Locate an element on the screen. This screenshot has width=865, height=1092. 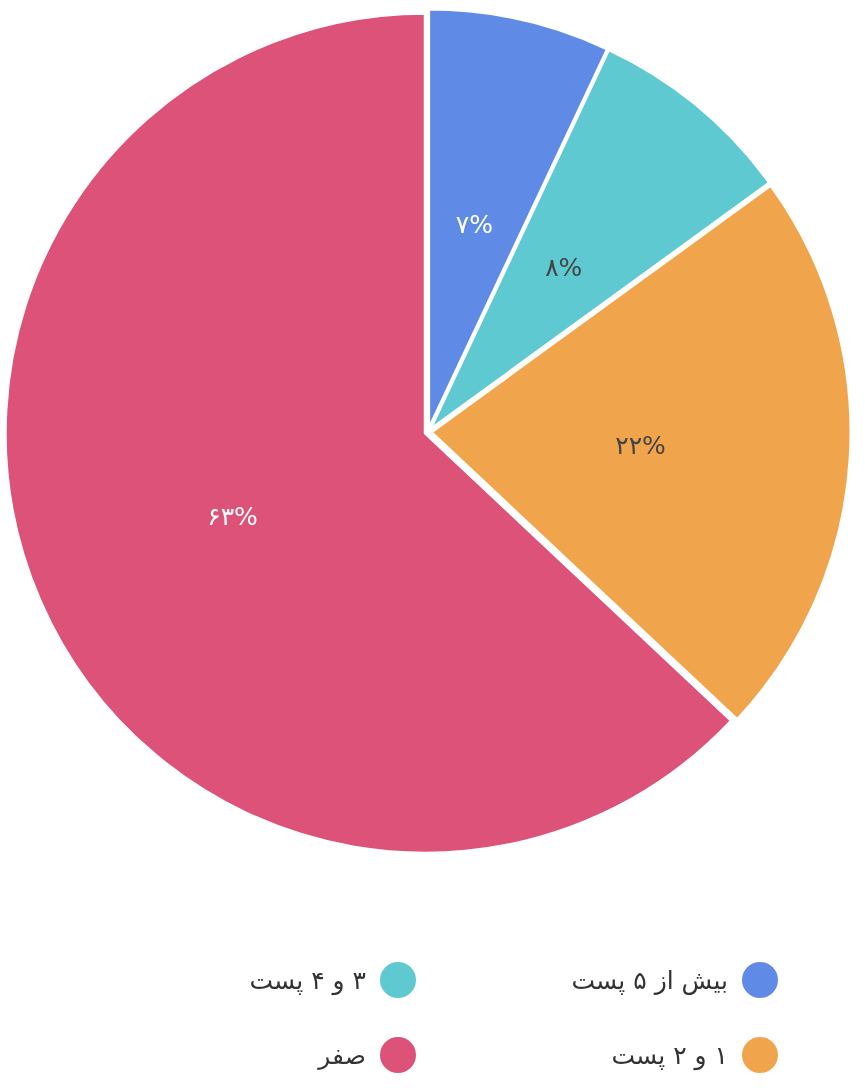
legend-label: ۳ و ۴ پست is located at coordinates (307, 980).